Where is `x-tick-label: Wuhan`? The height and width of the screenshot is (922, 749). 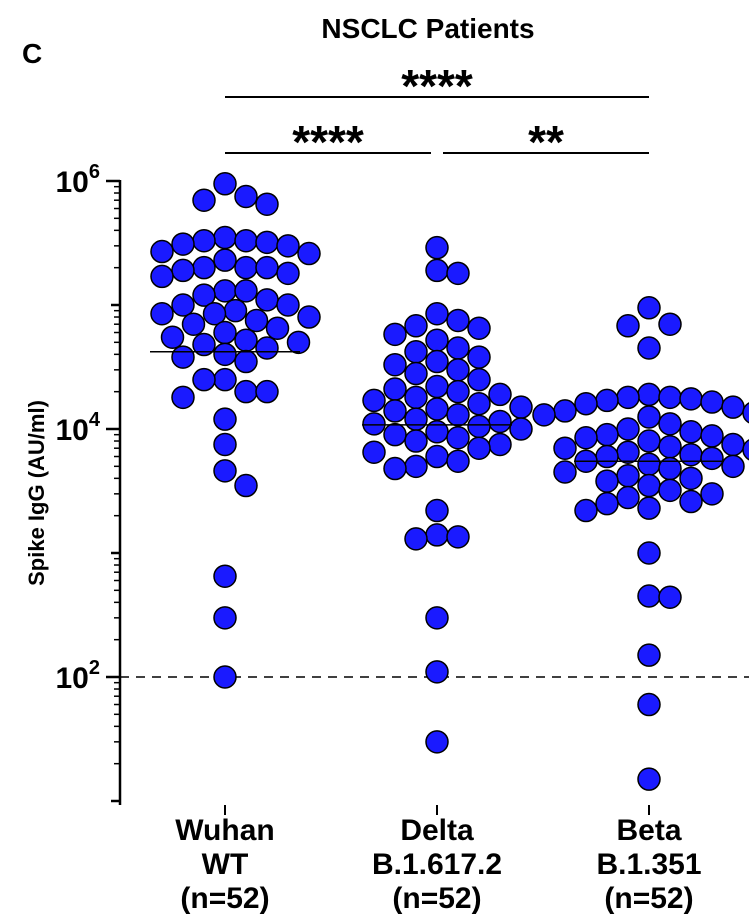 x-tick-label: Wuhan is located at coordinates (224, 830).